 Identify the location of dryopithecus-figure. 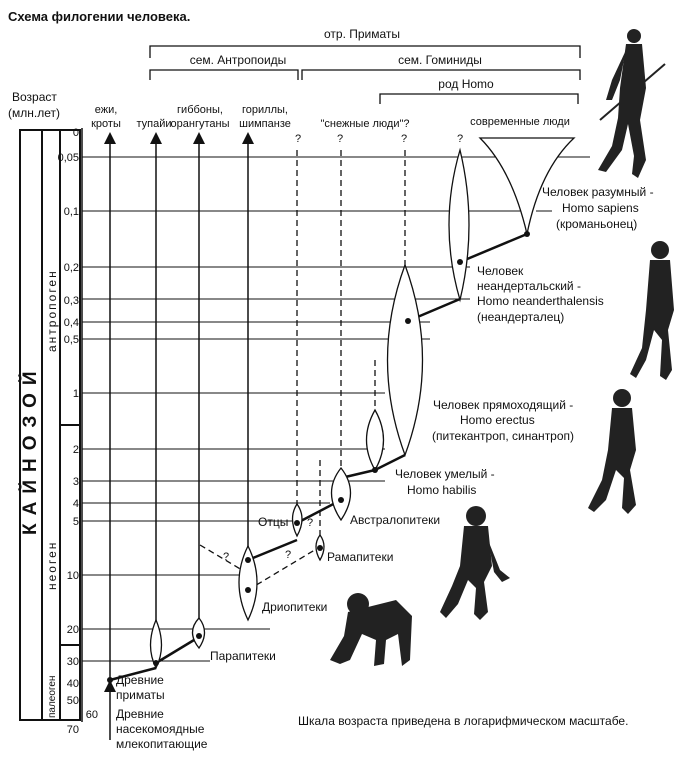
(371, 629).